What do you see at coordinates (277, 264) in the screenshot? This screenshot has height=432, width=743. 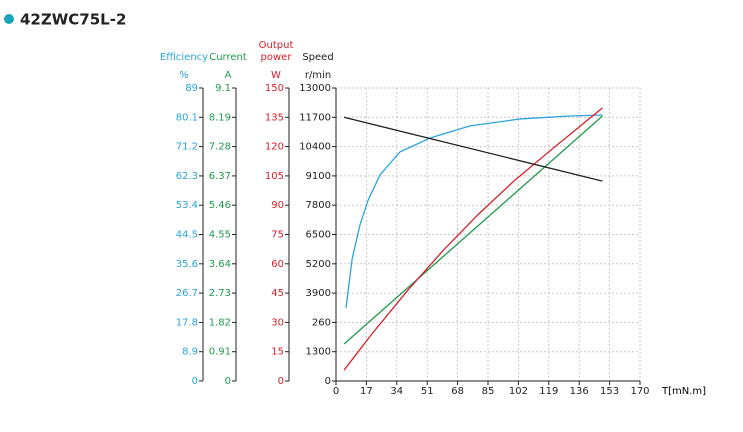 I see `y-tick-label: 60` at bounding box center [277, 264].